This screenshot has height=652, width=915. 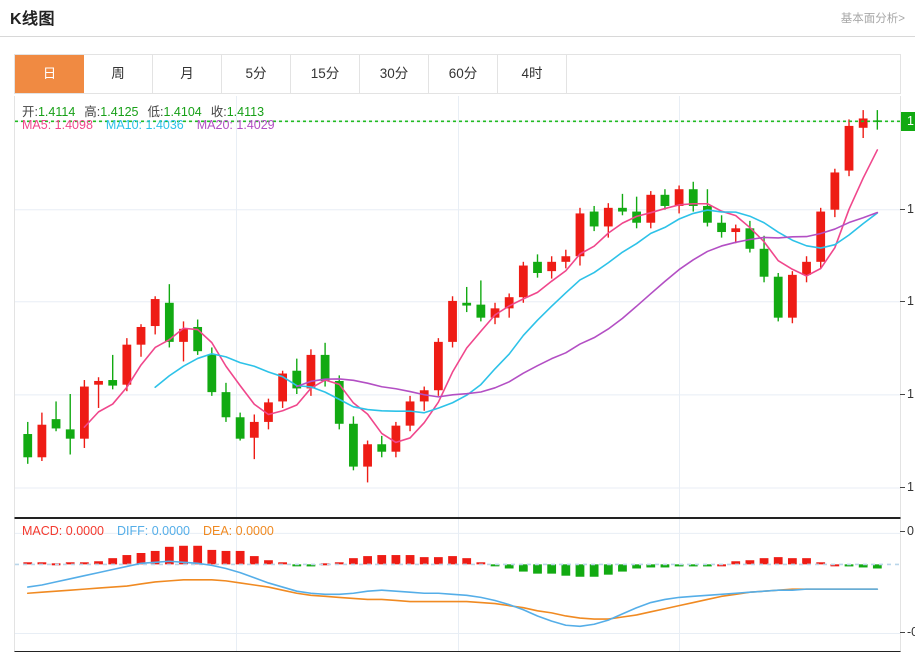 I want to click on tabbar-filler, so click(x=733, y=74).